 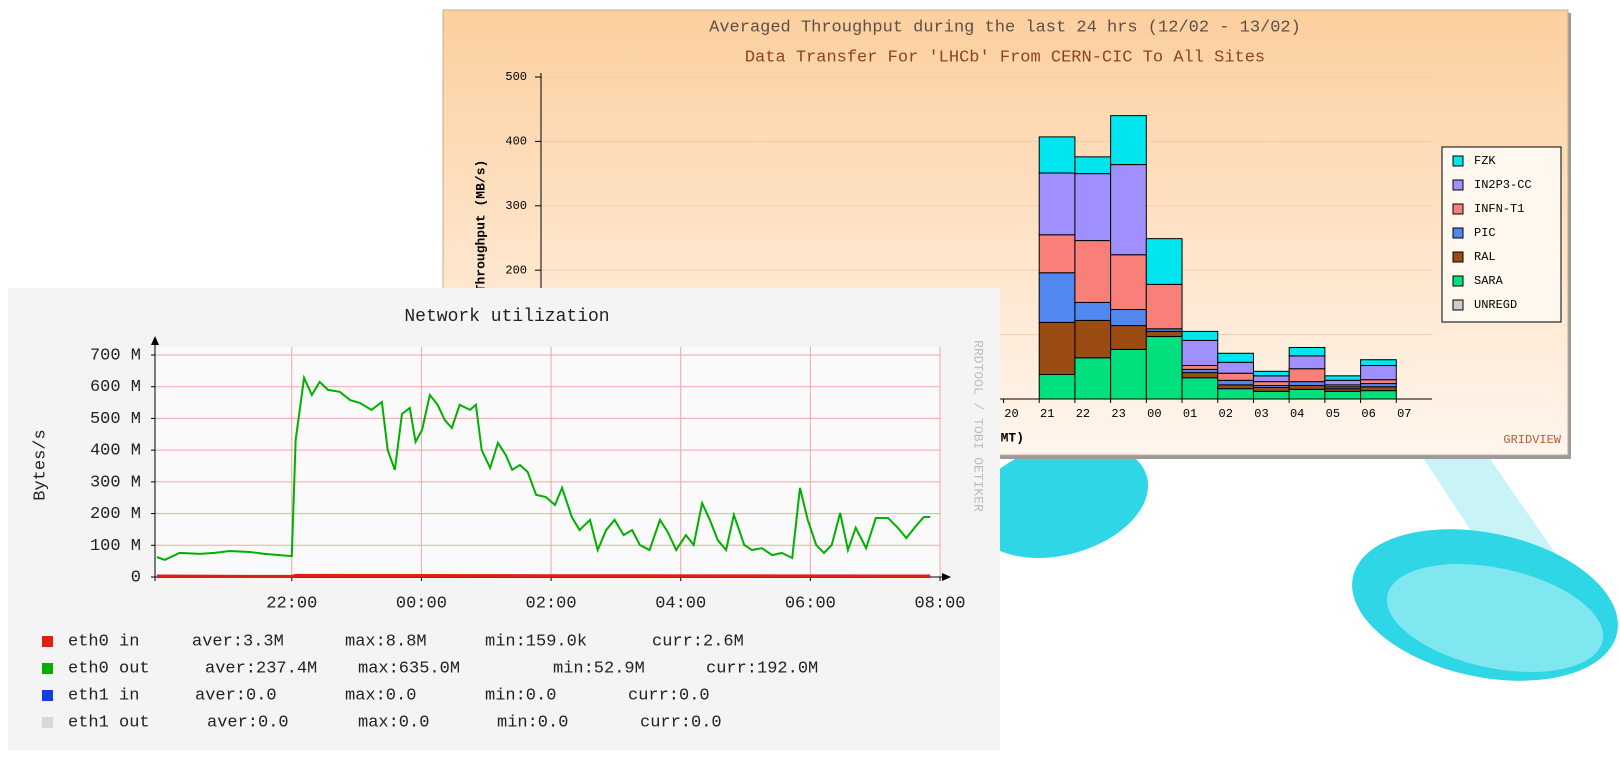 I want to click on legend-label: INFN-T1, so click(x=1499, y=209).